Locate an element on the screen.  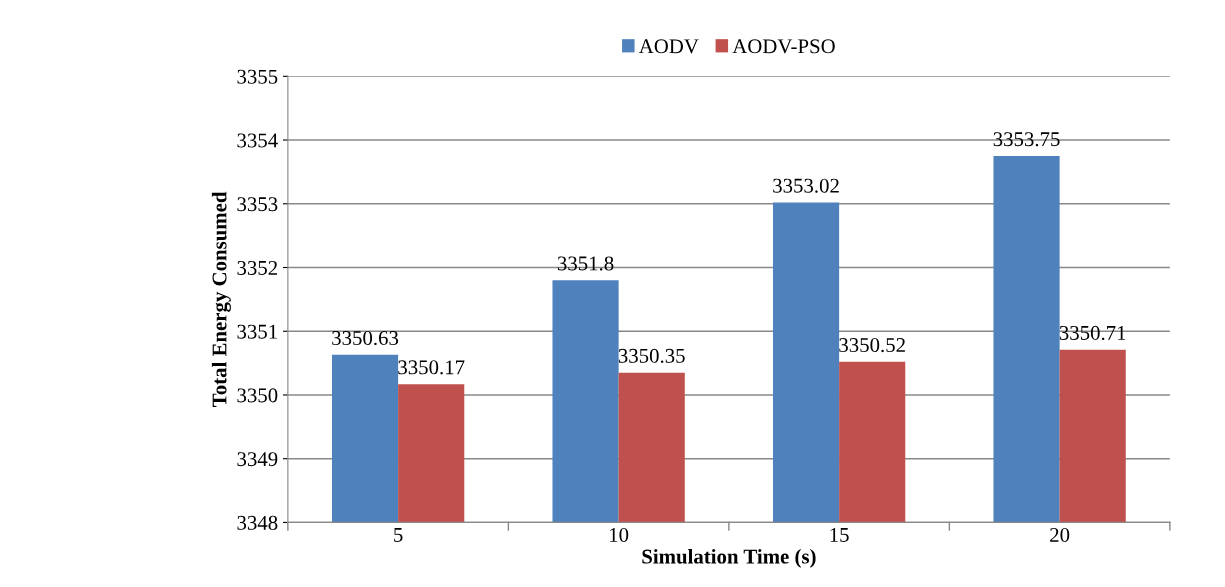
data-label: 3350.71 is located at coordinates (1092, 333).